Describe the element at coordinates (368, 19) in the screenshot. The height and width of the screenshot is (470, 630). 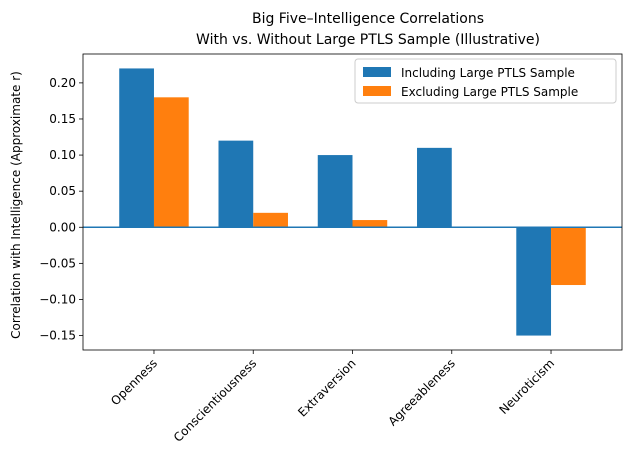
I see `chart-title-line-1: Big Five–Intelligence Correlations` at that location.